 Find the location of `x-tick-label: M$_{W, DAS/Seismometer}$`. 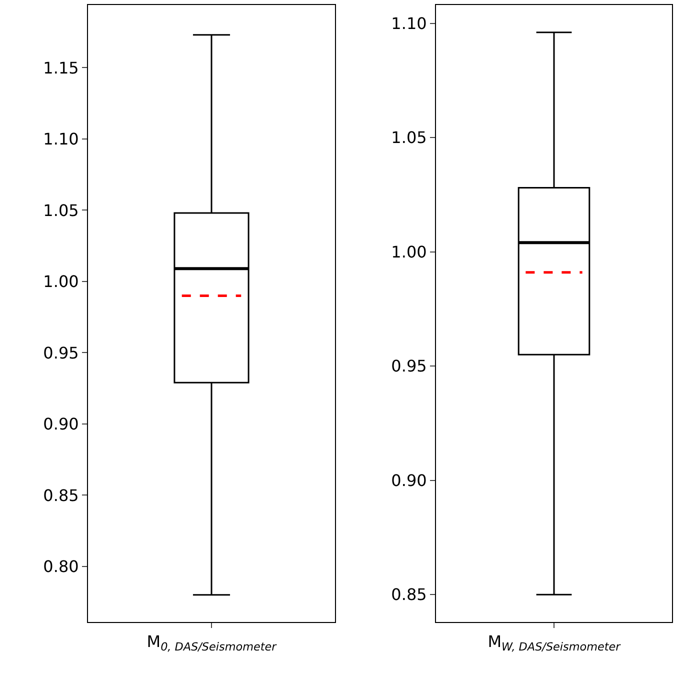

x-tick-label: M$_{W, DAS/Seismometer}$ is located at coordinates (555, 643).